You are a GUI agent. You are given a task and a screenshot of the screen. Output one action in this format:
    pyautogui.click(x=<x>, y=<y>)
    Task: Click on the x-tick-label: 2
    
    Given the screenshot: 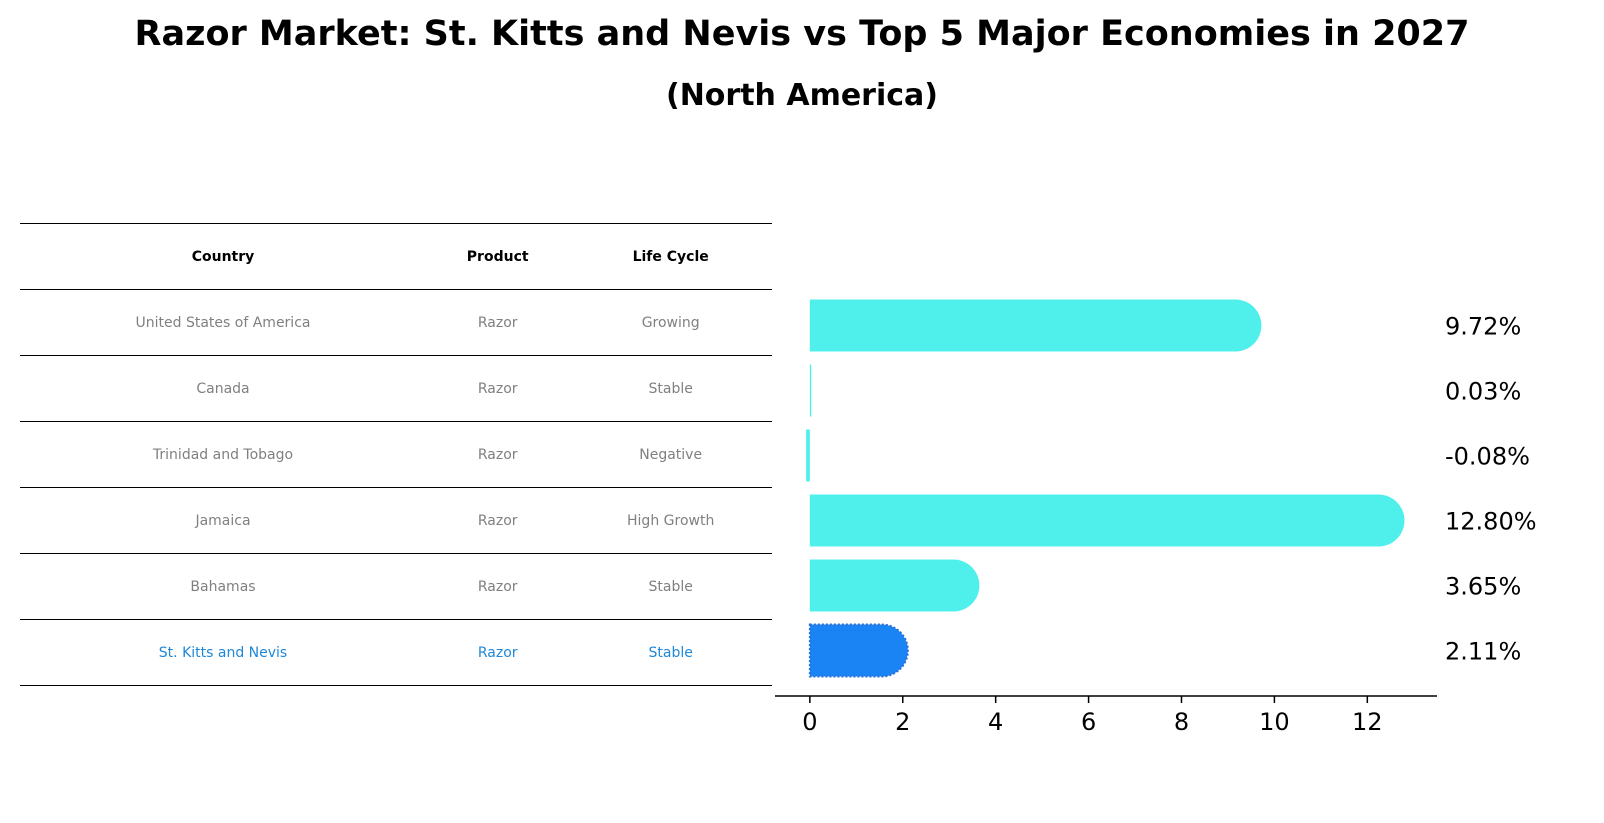 What is the action you would take?
    pyautogui.click(x=902, y=722)
    